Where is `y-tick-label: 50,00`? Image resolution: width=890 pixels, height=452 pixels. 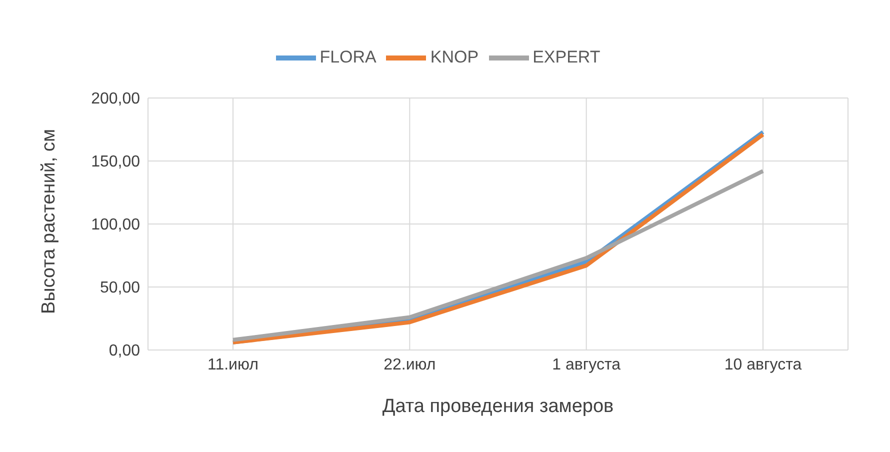 y-tick-label: 50,00 is located at coordinates (120, 288).